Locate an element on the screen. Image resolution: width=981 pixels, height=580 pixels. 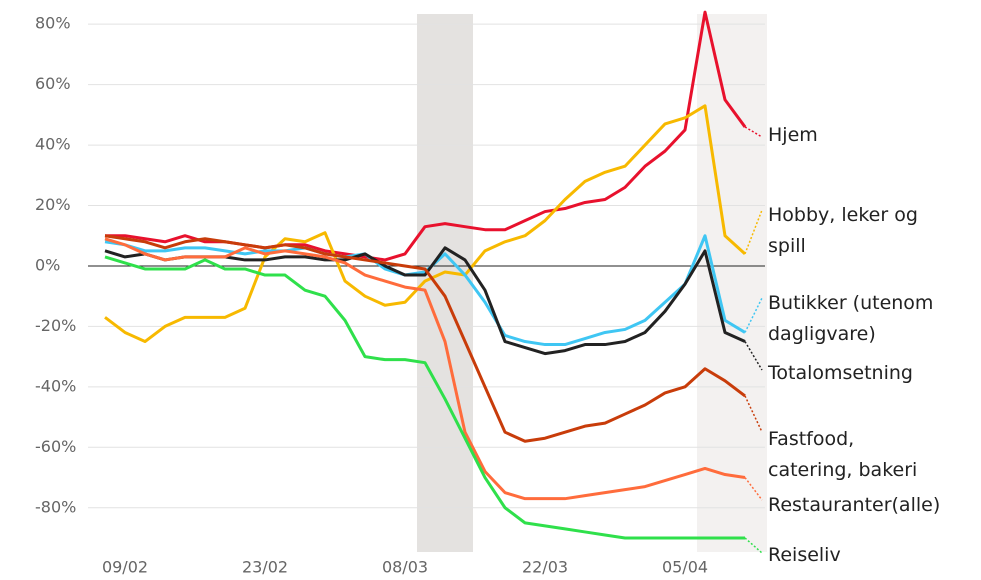
y-tick-label: 20% is located at coordinates (53, 204).